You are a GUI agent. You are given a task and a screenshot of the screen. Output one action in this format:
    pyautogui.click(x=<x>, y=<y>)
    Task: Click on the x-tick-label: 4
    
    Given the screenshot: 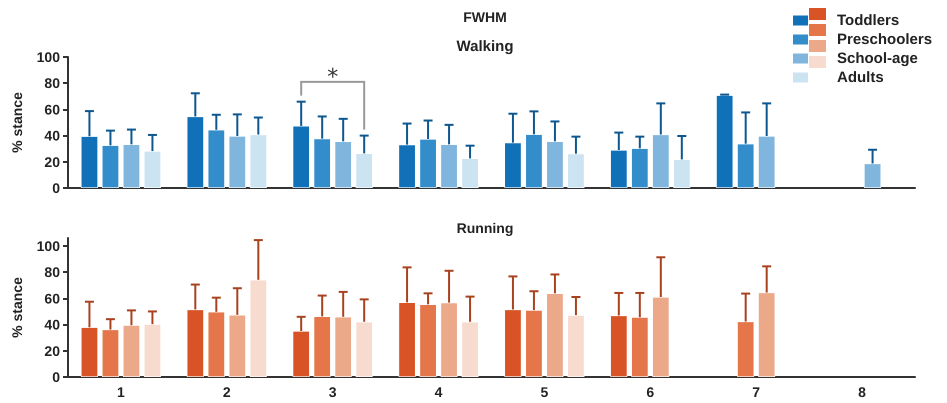 What is the action you would take?
    pyautogui.click(x=438, y=392)
    